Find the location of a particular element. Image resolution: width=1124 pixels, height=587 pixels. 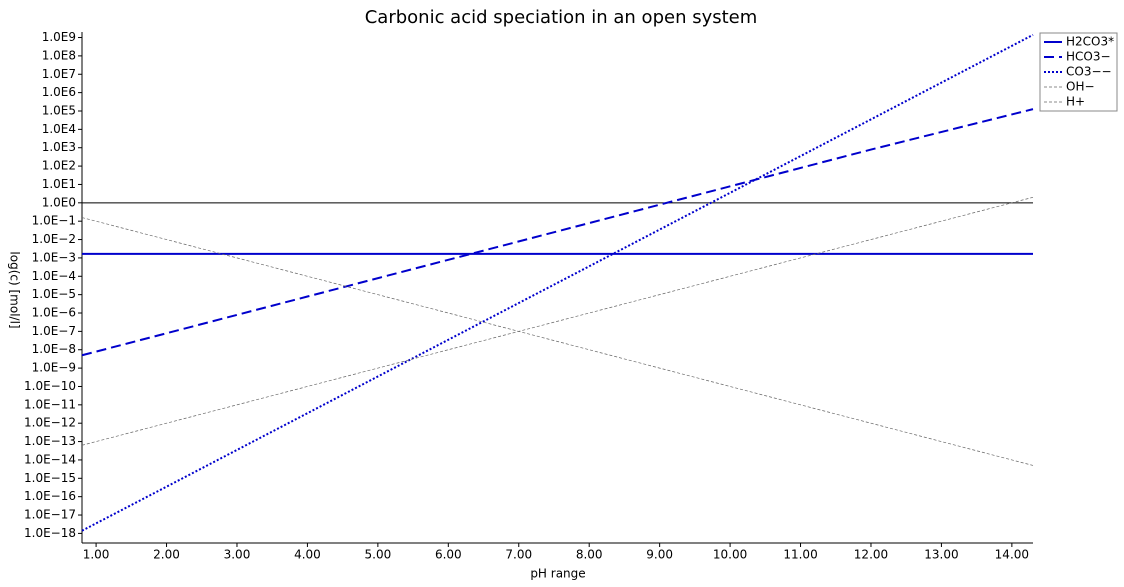

y-tick-label: 1.0E−7 is located at coordinates (54, 331).